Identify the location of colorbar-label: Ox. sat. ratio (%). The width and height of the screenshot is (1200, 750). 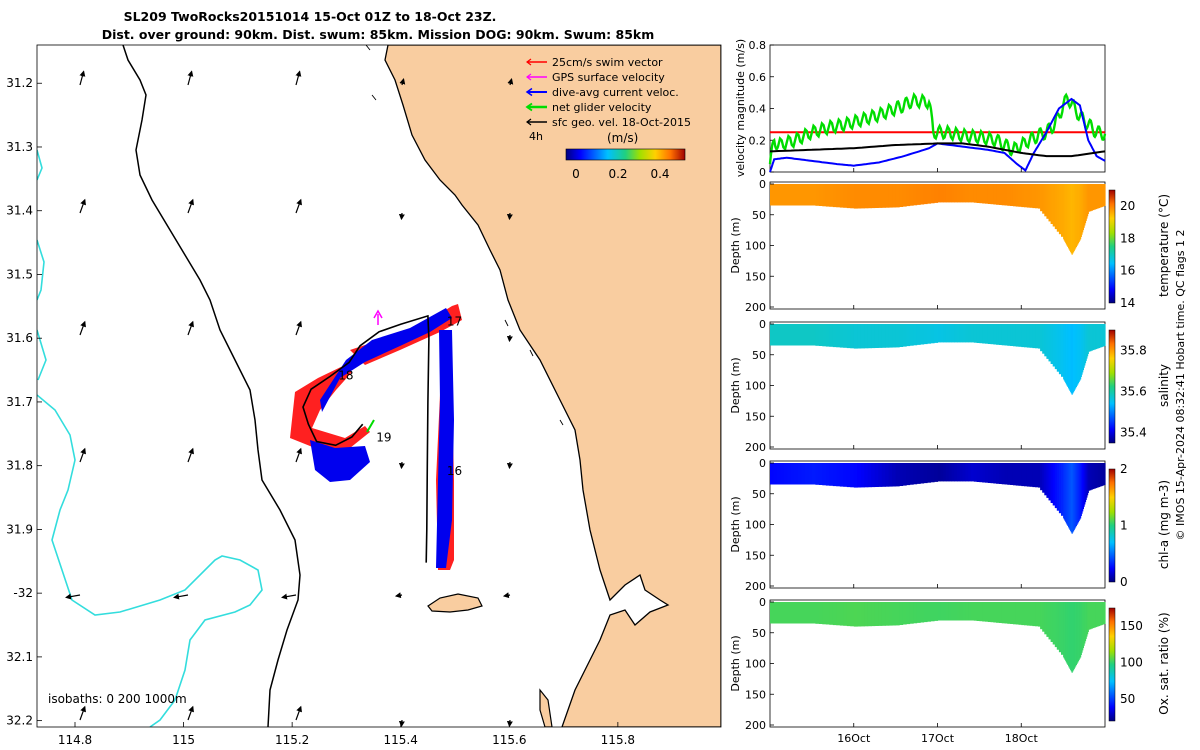
(1164, 663).